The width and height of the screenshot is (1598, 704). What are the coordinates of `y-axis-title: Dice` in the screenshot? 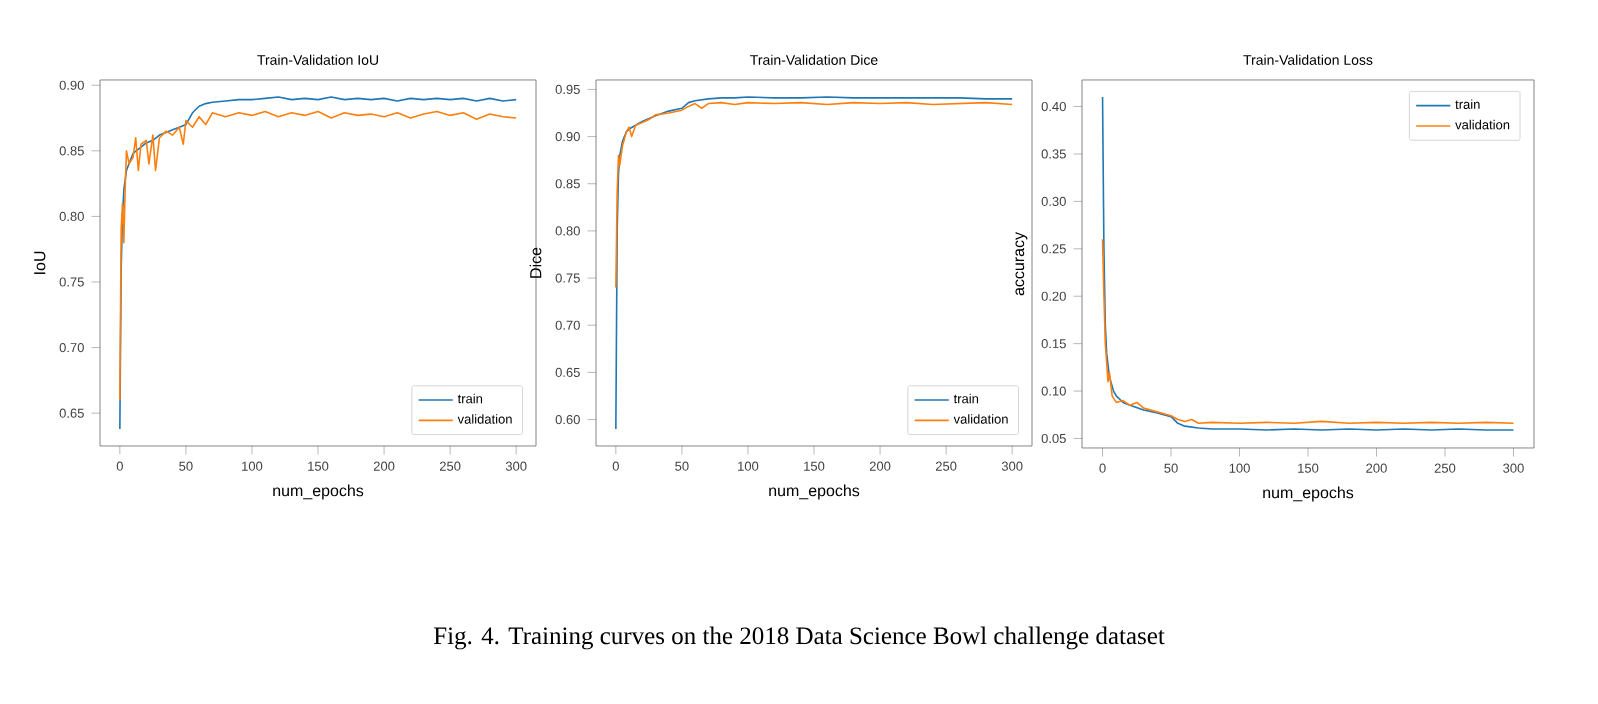 It's located at (535, 262).